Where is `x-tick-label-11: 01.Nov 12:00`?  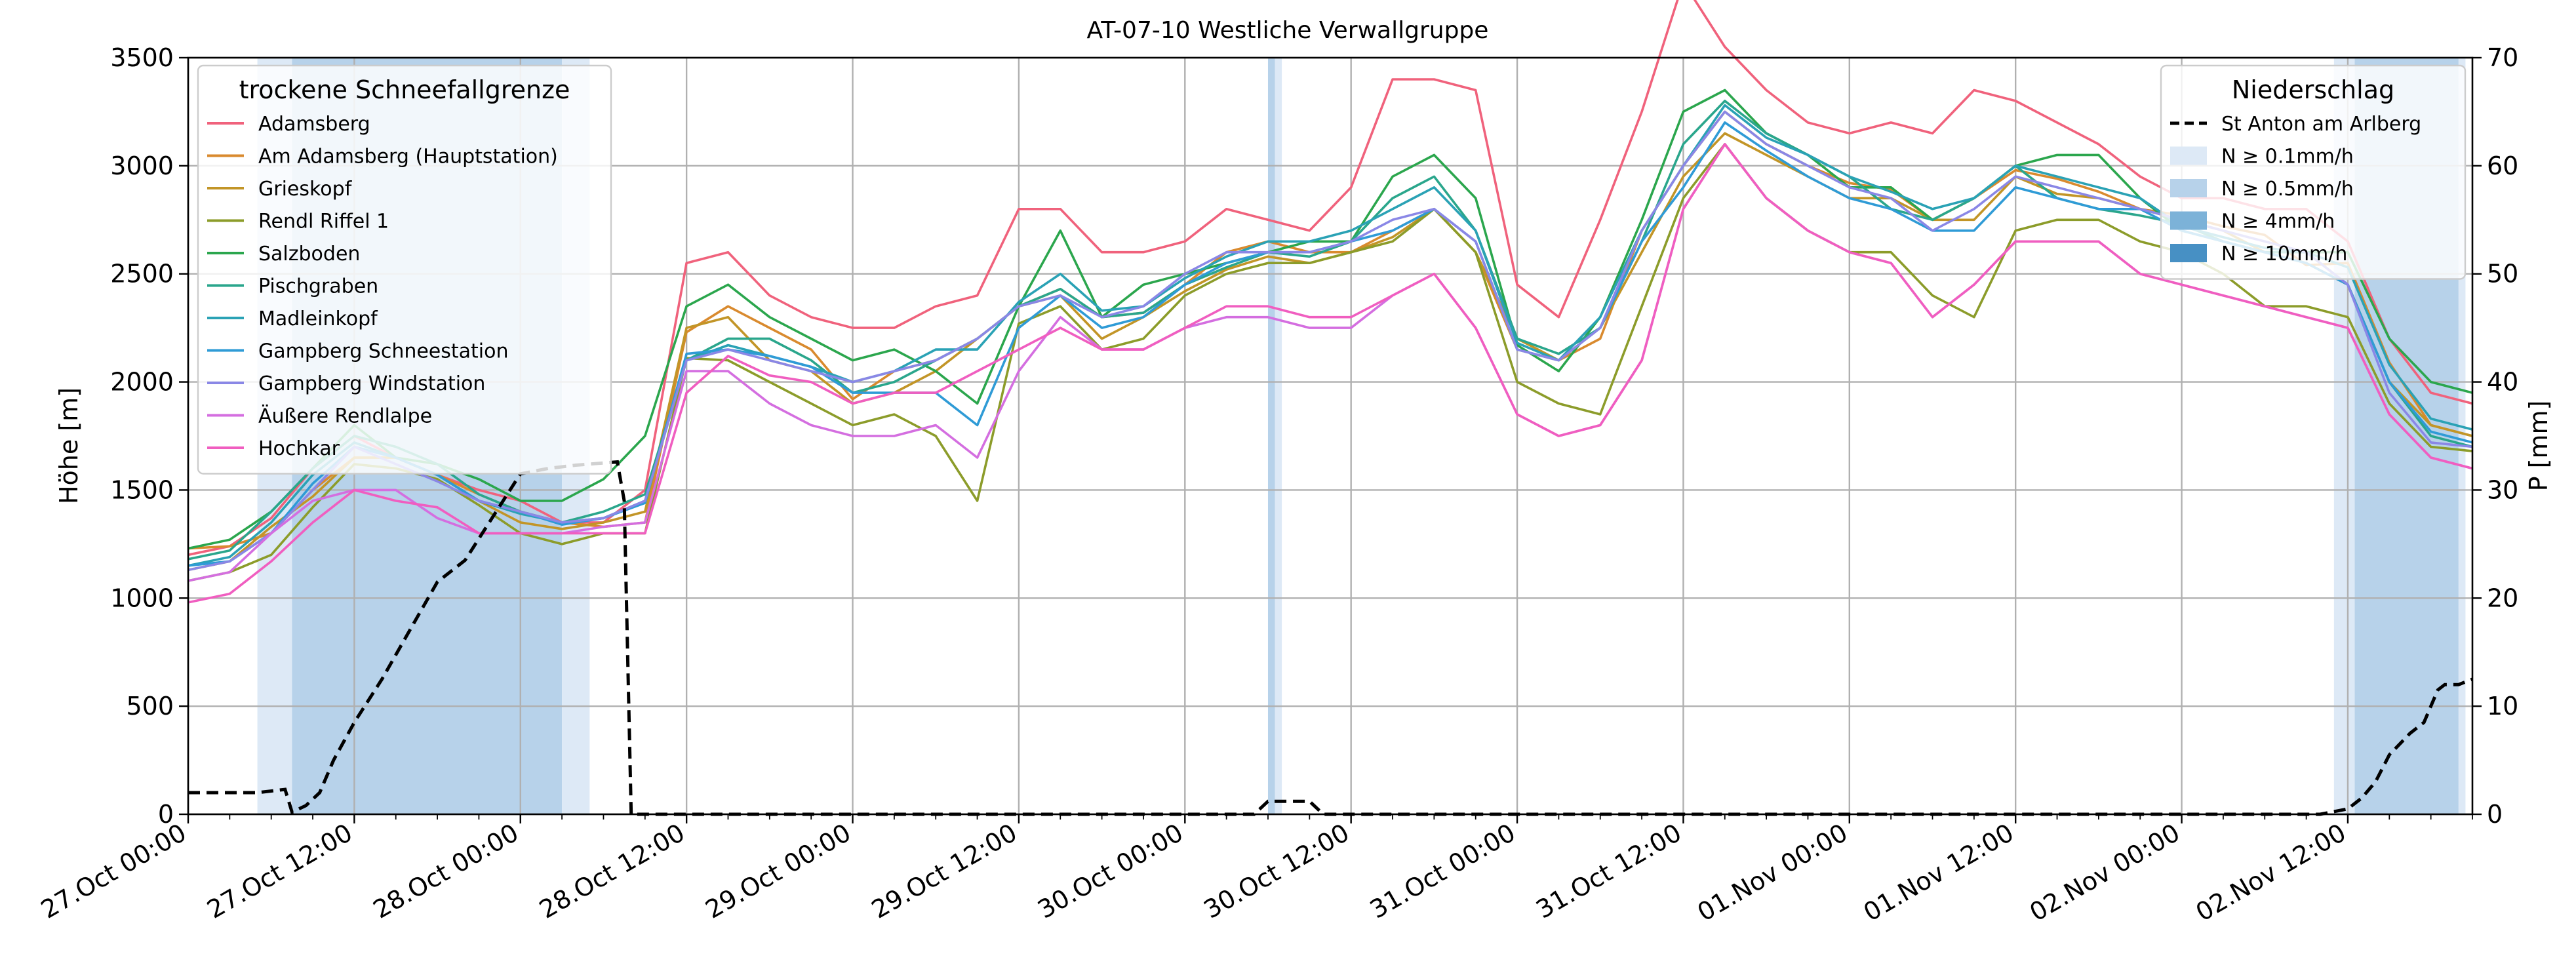
x-tick-label-11: 01.Nov 12:00 is located at coordinates (1939, 872).